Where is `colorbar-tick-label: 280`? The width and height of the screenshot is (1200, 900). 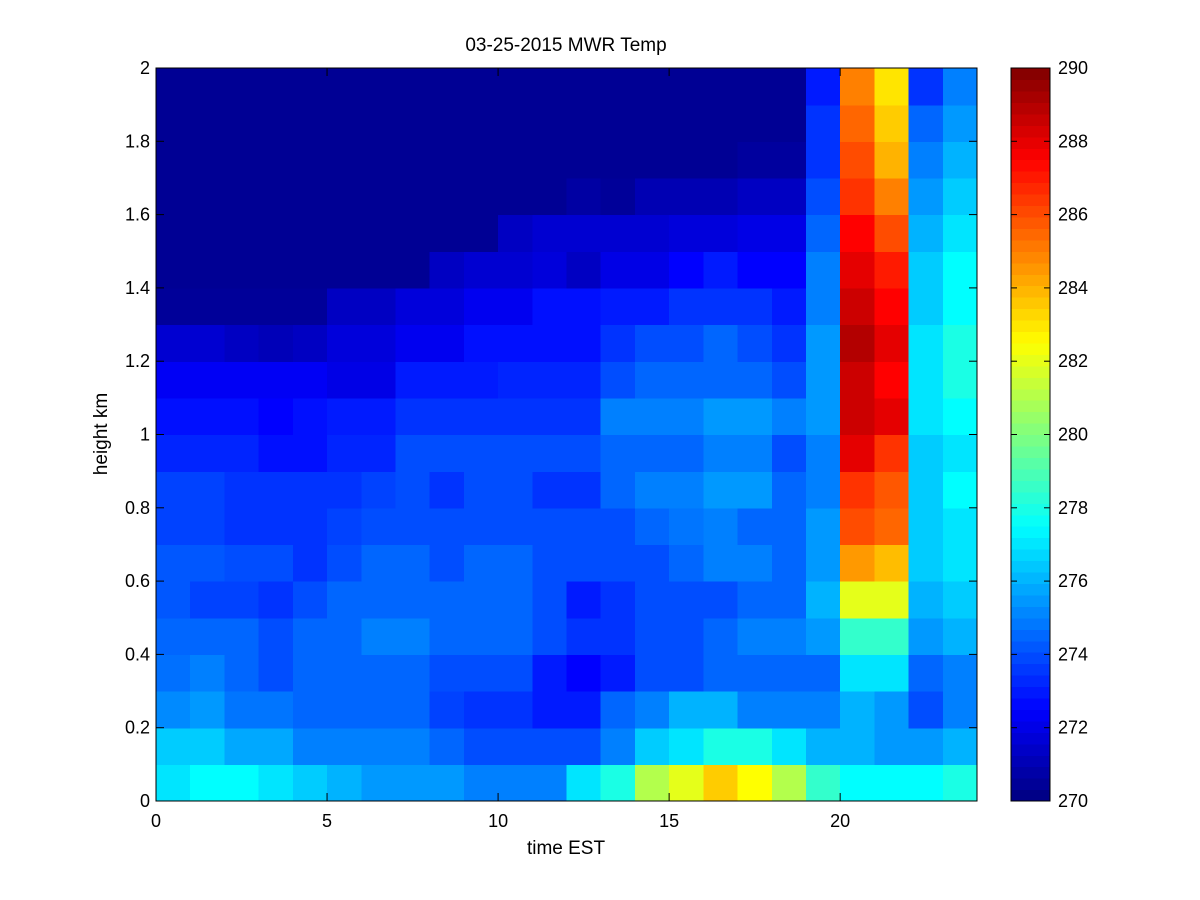 colorbar-tick-label: 280 is located at coordinates (1073, 435).